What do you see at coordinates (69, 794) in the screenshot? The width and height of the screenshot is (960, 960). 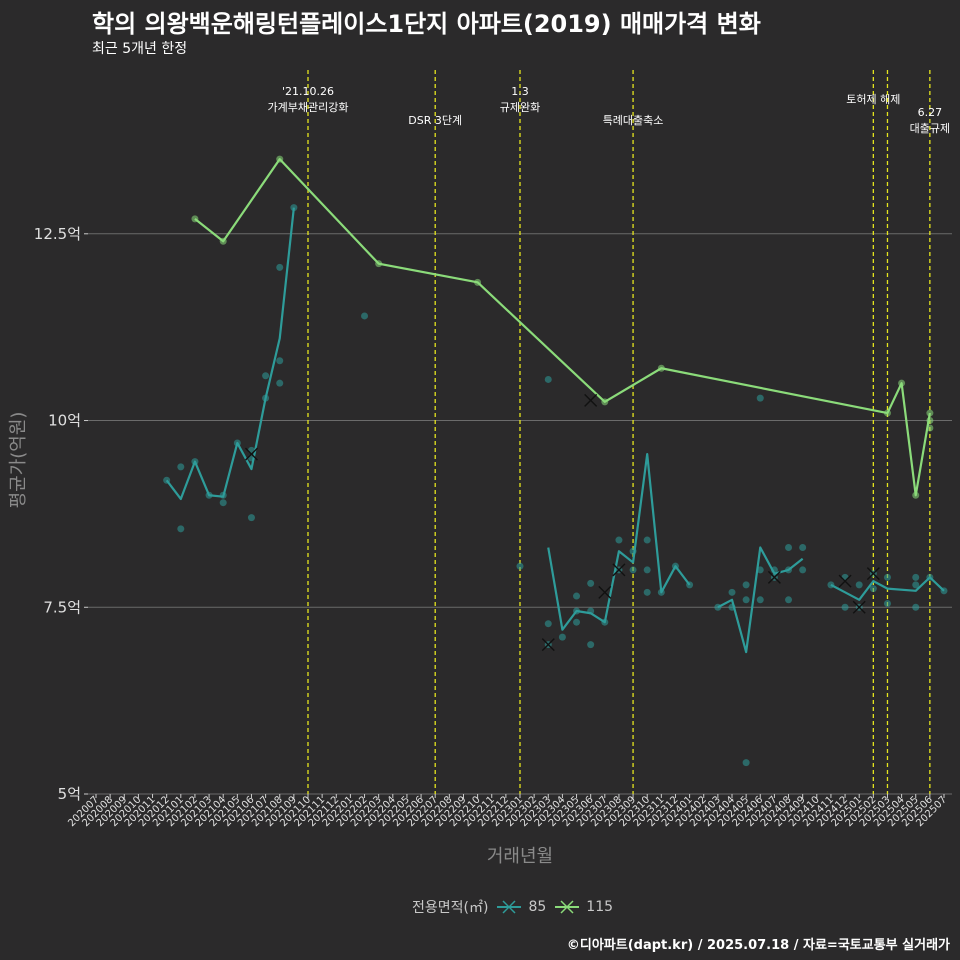 I see `y-tick-label: 5억` at bounding box center [69, 794].